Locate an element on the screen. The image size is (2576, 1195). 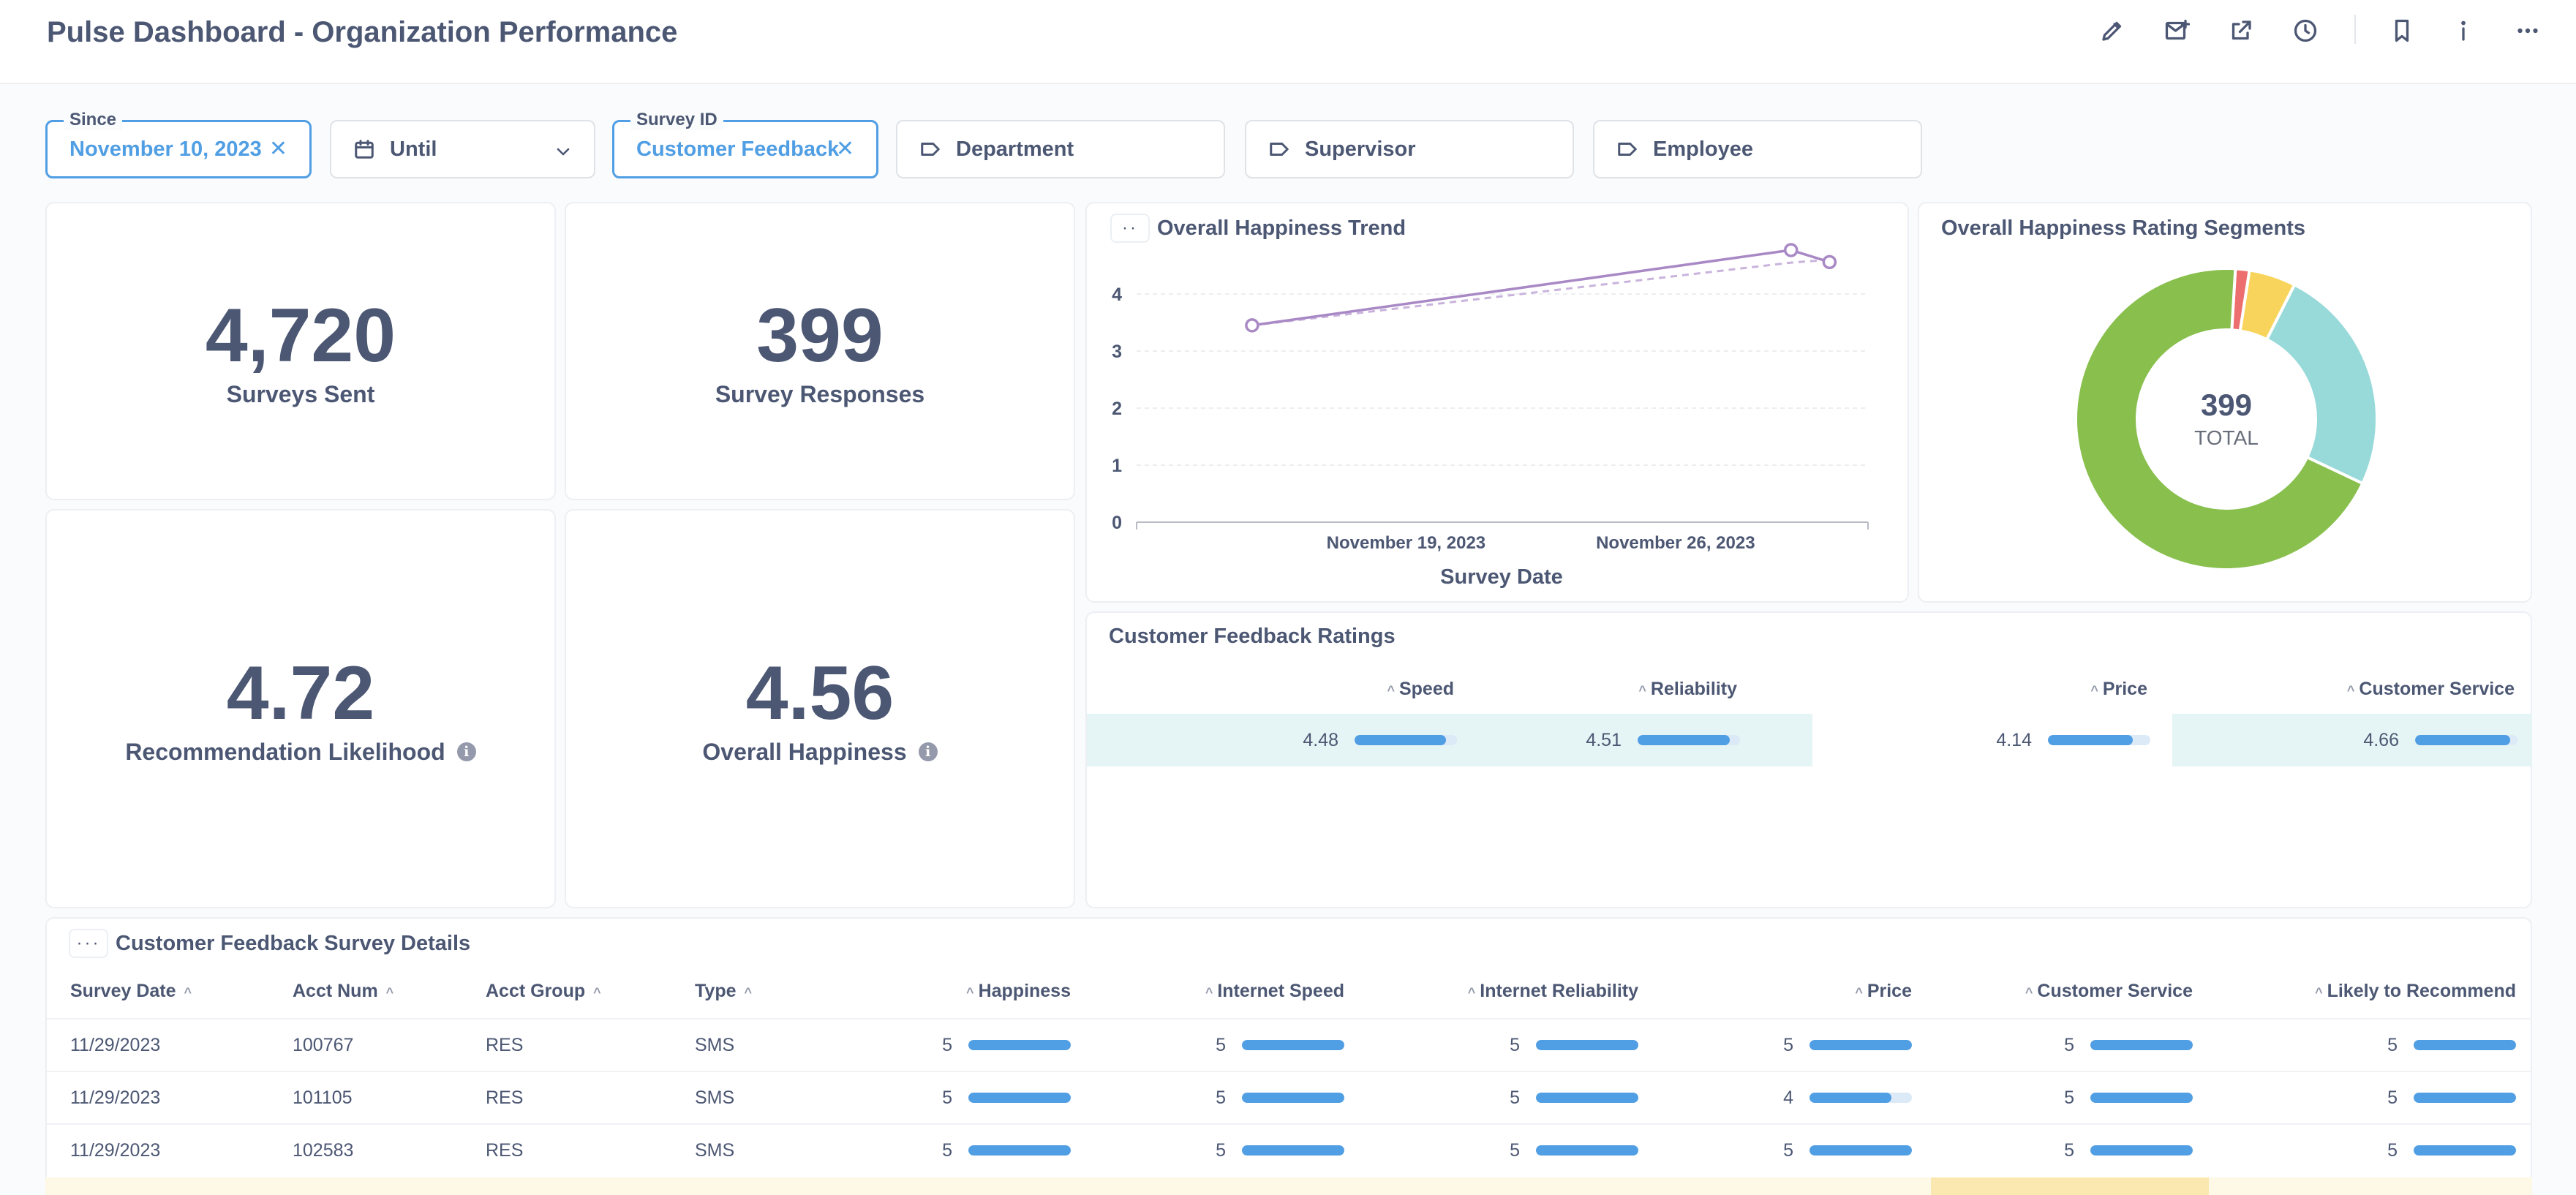
survey-responses-card: 399 Survey Responses is located at coordinates (820, 351).